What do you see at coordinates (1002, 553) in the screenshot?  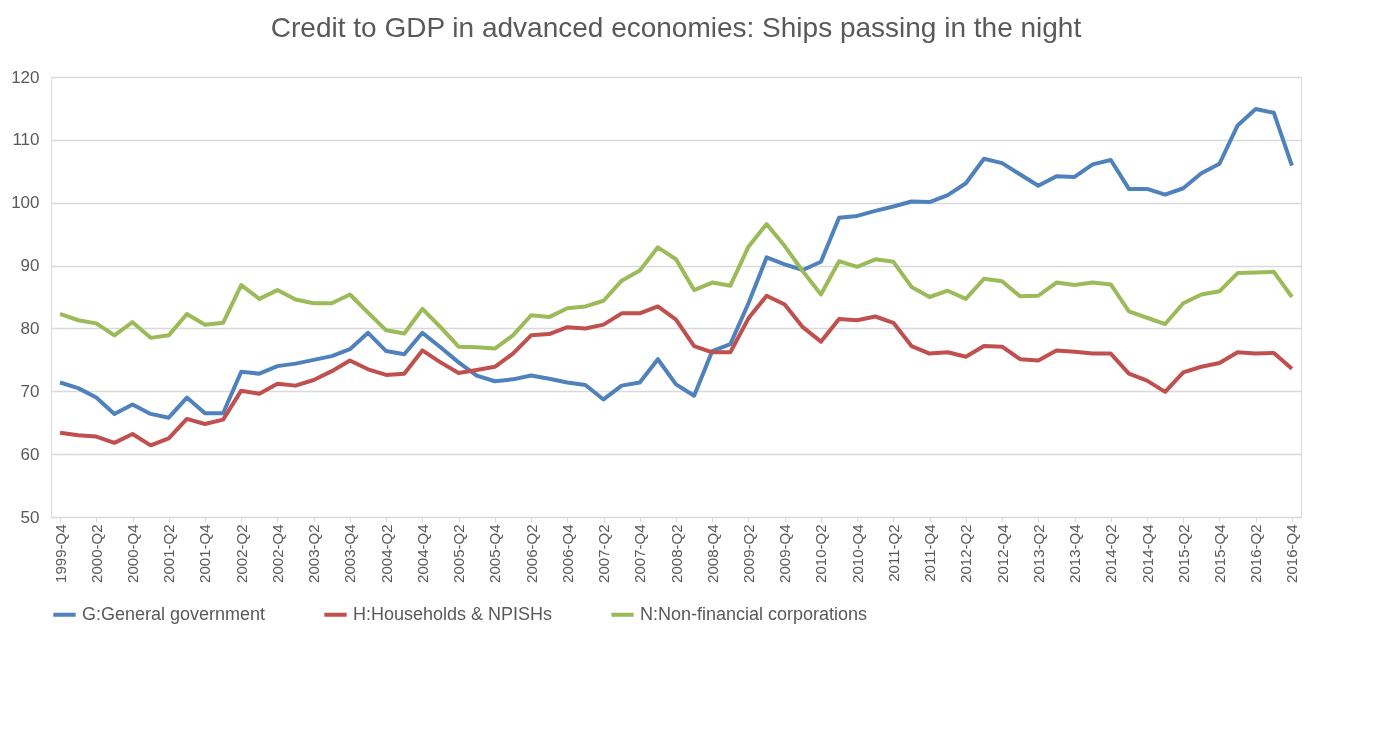 I see `x-tick-label: 2012-Q4` at bounding box center [1002, 553].